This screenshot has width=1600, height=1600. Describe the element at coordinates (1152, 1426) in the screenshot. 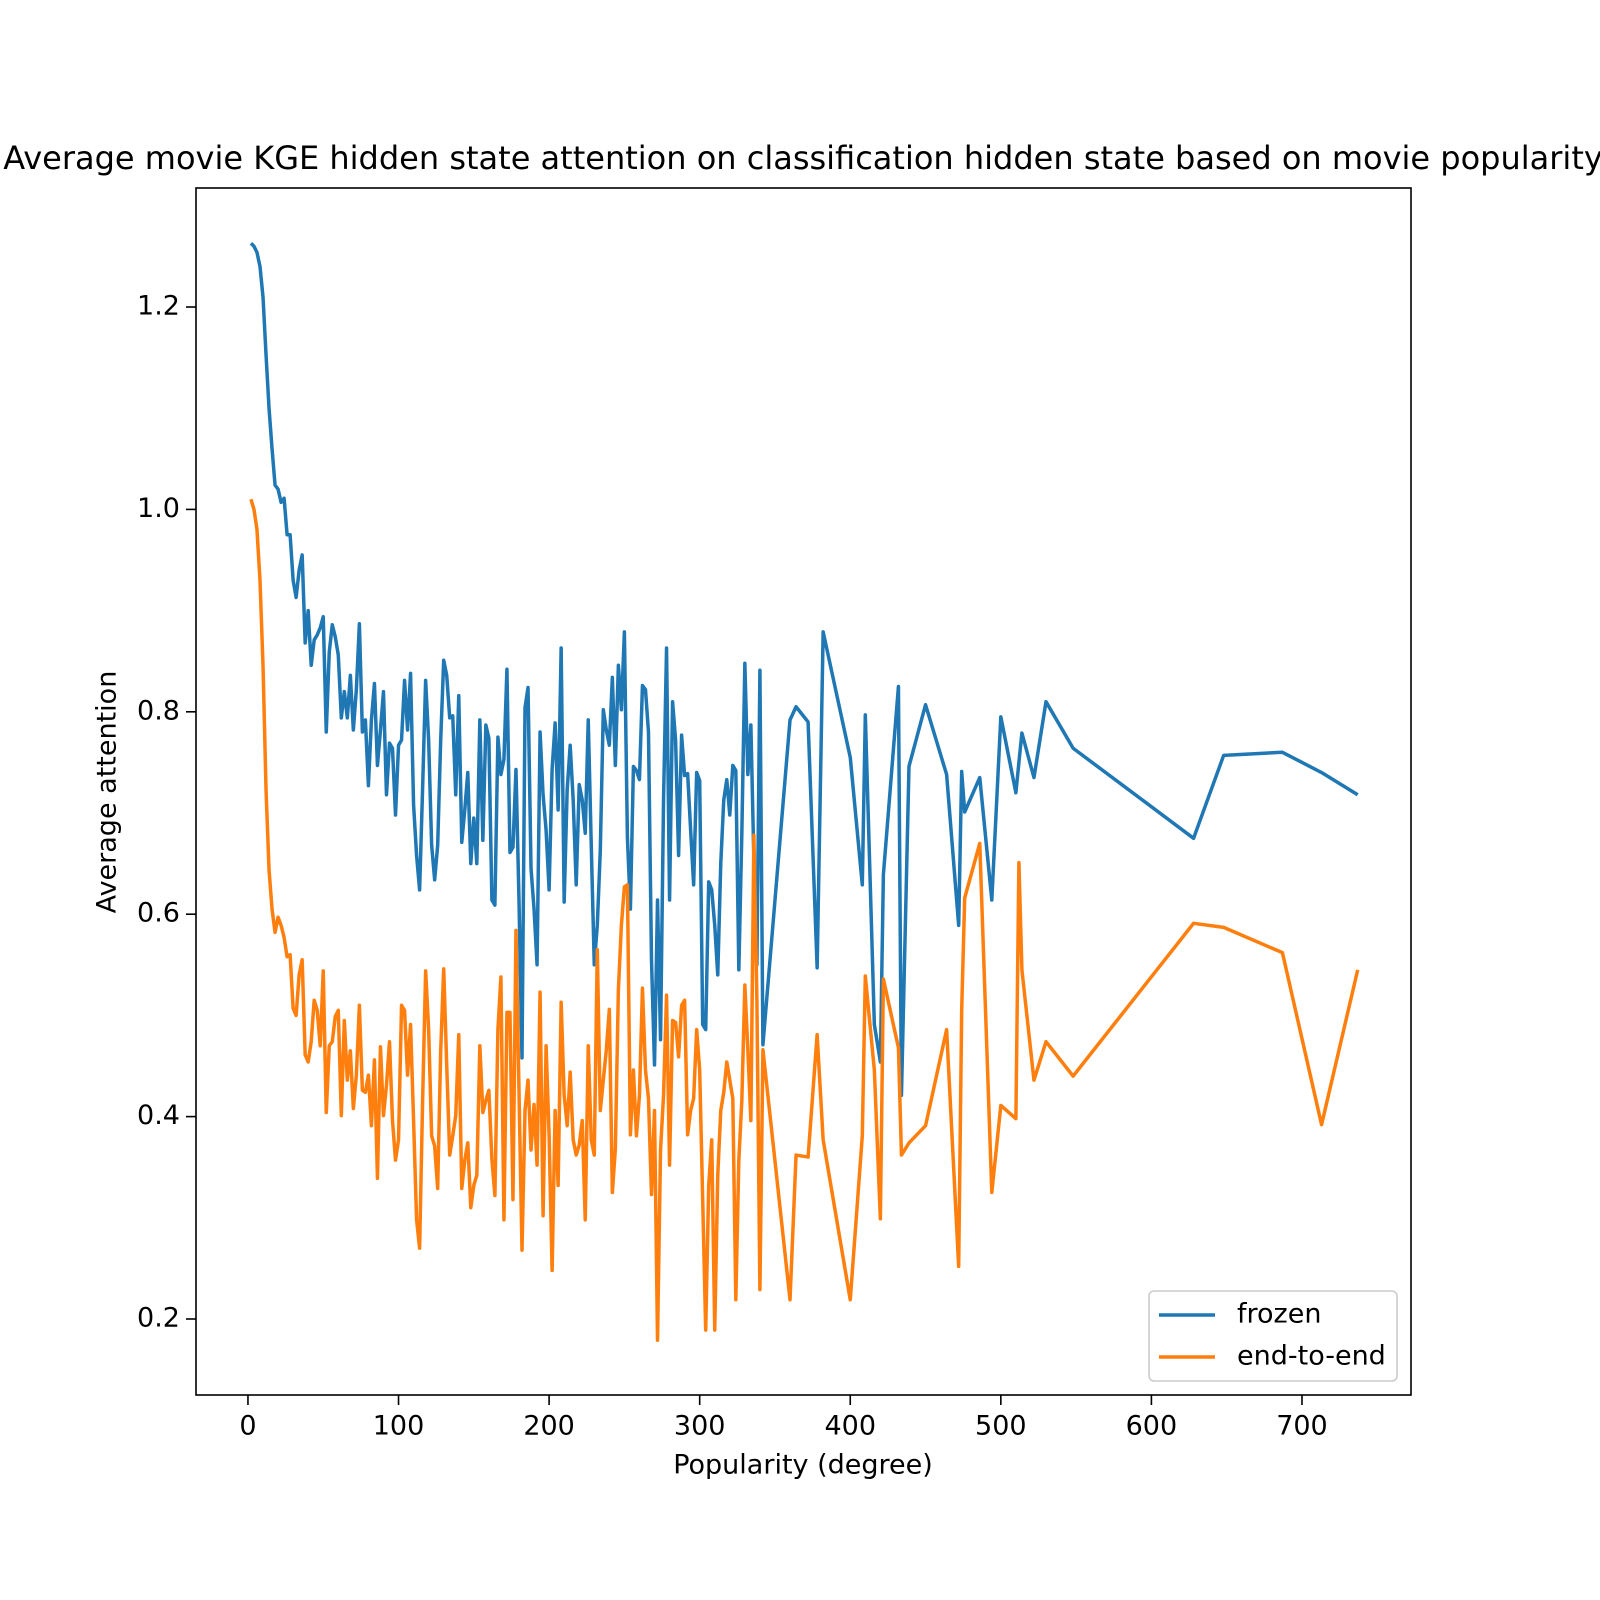

I see `x-tick-label: 600` at that location.